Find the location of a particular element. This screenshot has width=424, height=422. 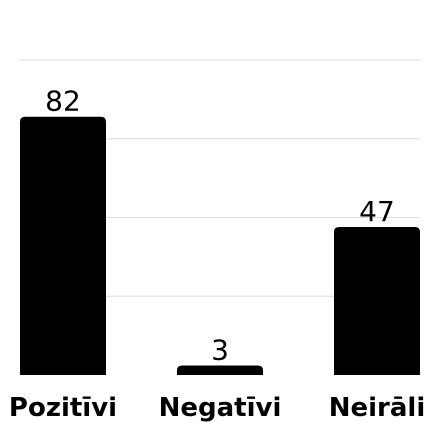

category-label-2: Negatīvi is located at coordinates (220, 407).